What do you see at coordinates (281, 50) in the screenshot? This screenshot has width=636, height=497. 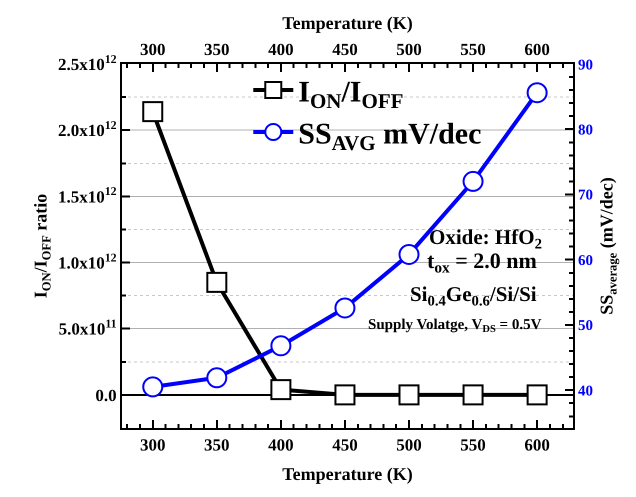 I see `x-tick-label: 400` at bounding box center [281, 50].